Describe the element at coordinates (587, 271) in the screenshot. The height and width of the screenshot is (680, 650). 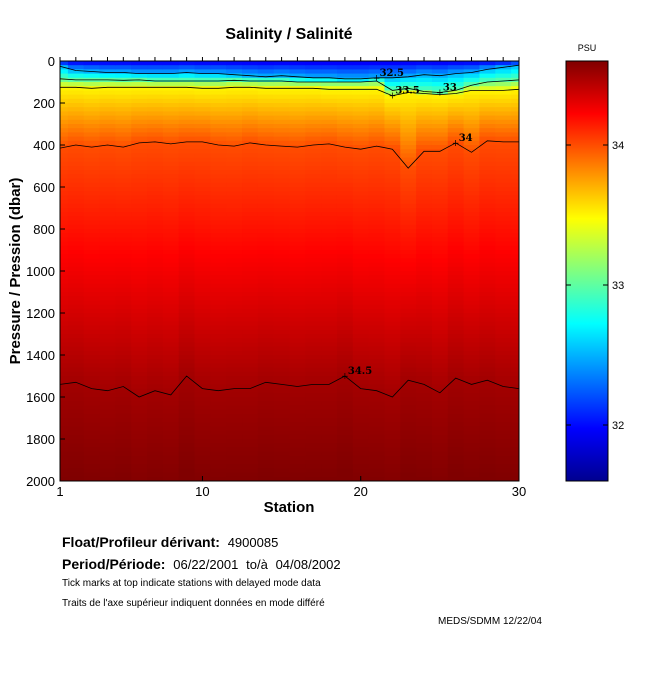
I see `colorbar` at that location.